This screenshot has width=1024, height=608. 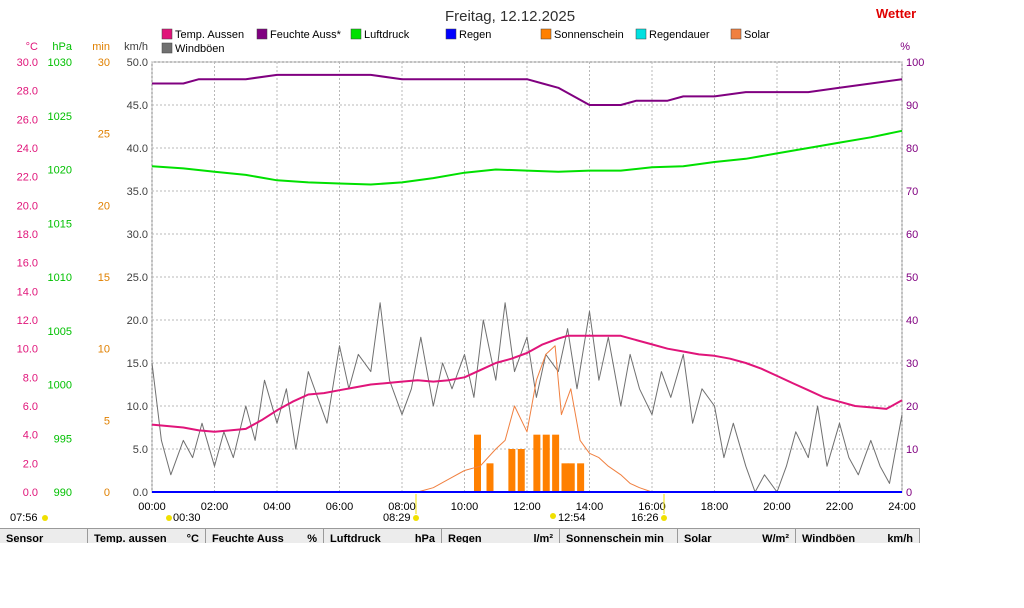 I want to click on sensor-column-unit: km/h, so click(x=900, y=538).